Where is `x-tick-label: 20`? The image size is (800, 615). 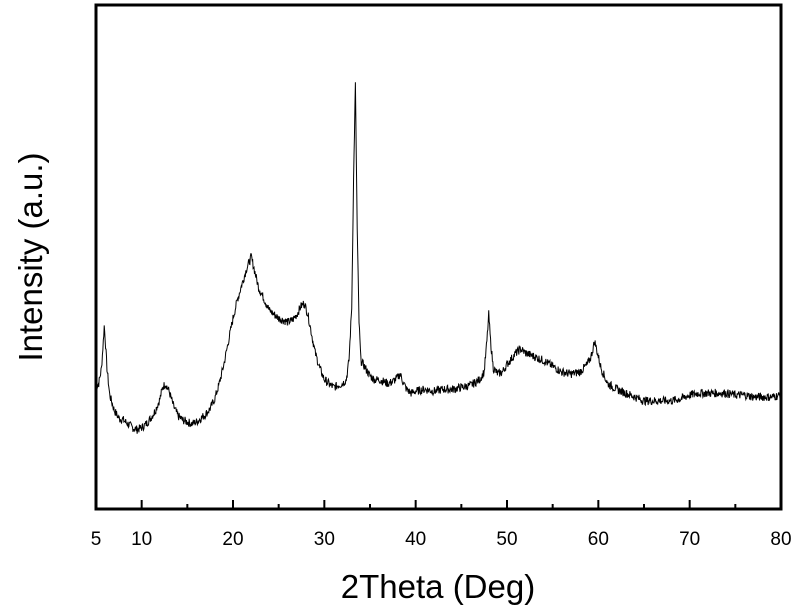 x-tick-label: 20 is located at coordinates (232, 539).